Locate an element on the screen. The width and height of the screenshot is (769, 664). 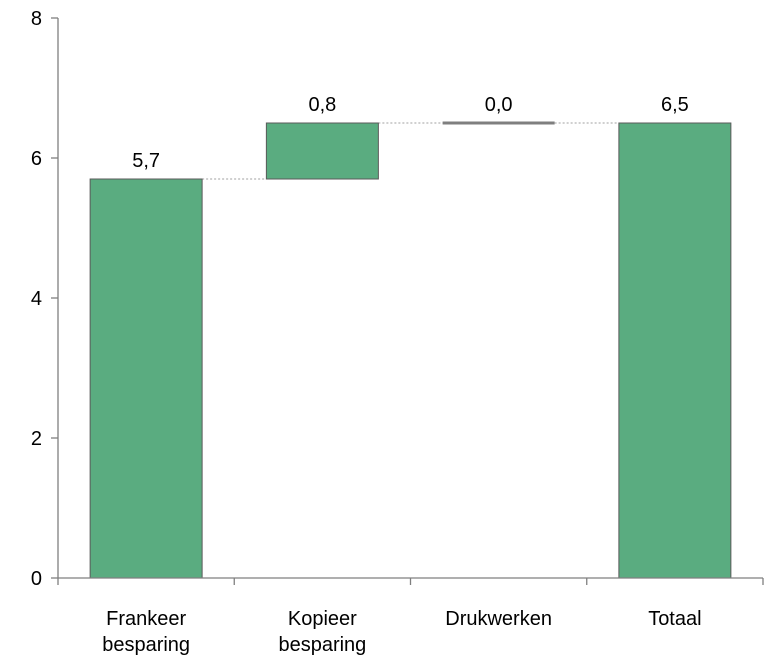
y-tick-label: 2 is located at coordinates (36, 439).